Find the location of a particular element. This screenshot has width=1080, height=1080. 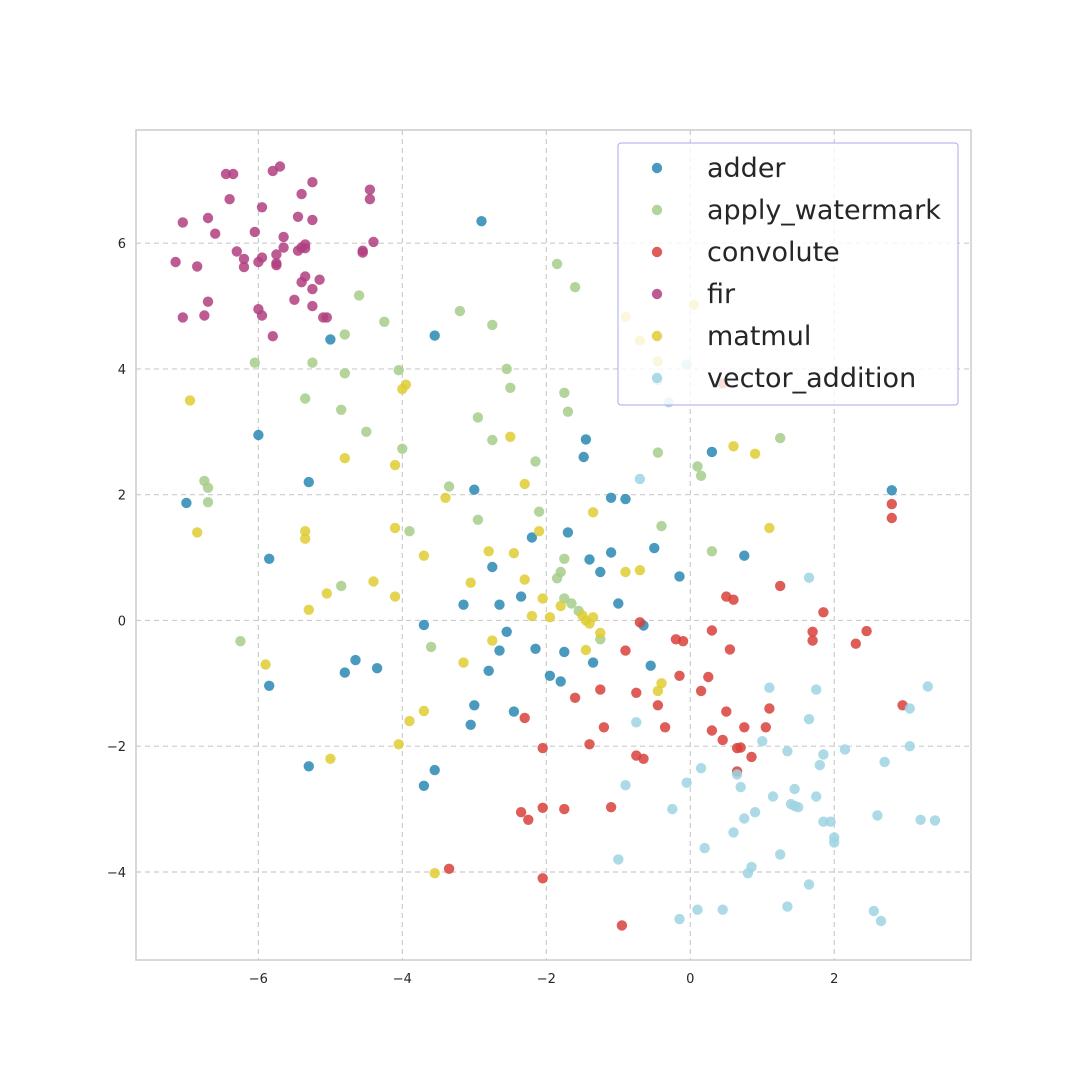

y-tick-label: 6 is located at coordinates (122, 244).